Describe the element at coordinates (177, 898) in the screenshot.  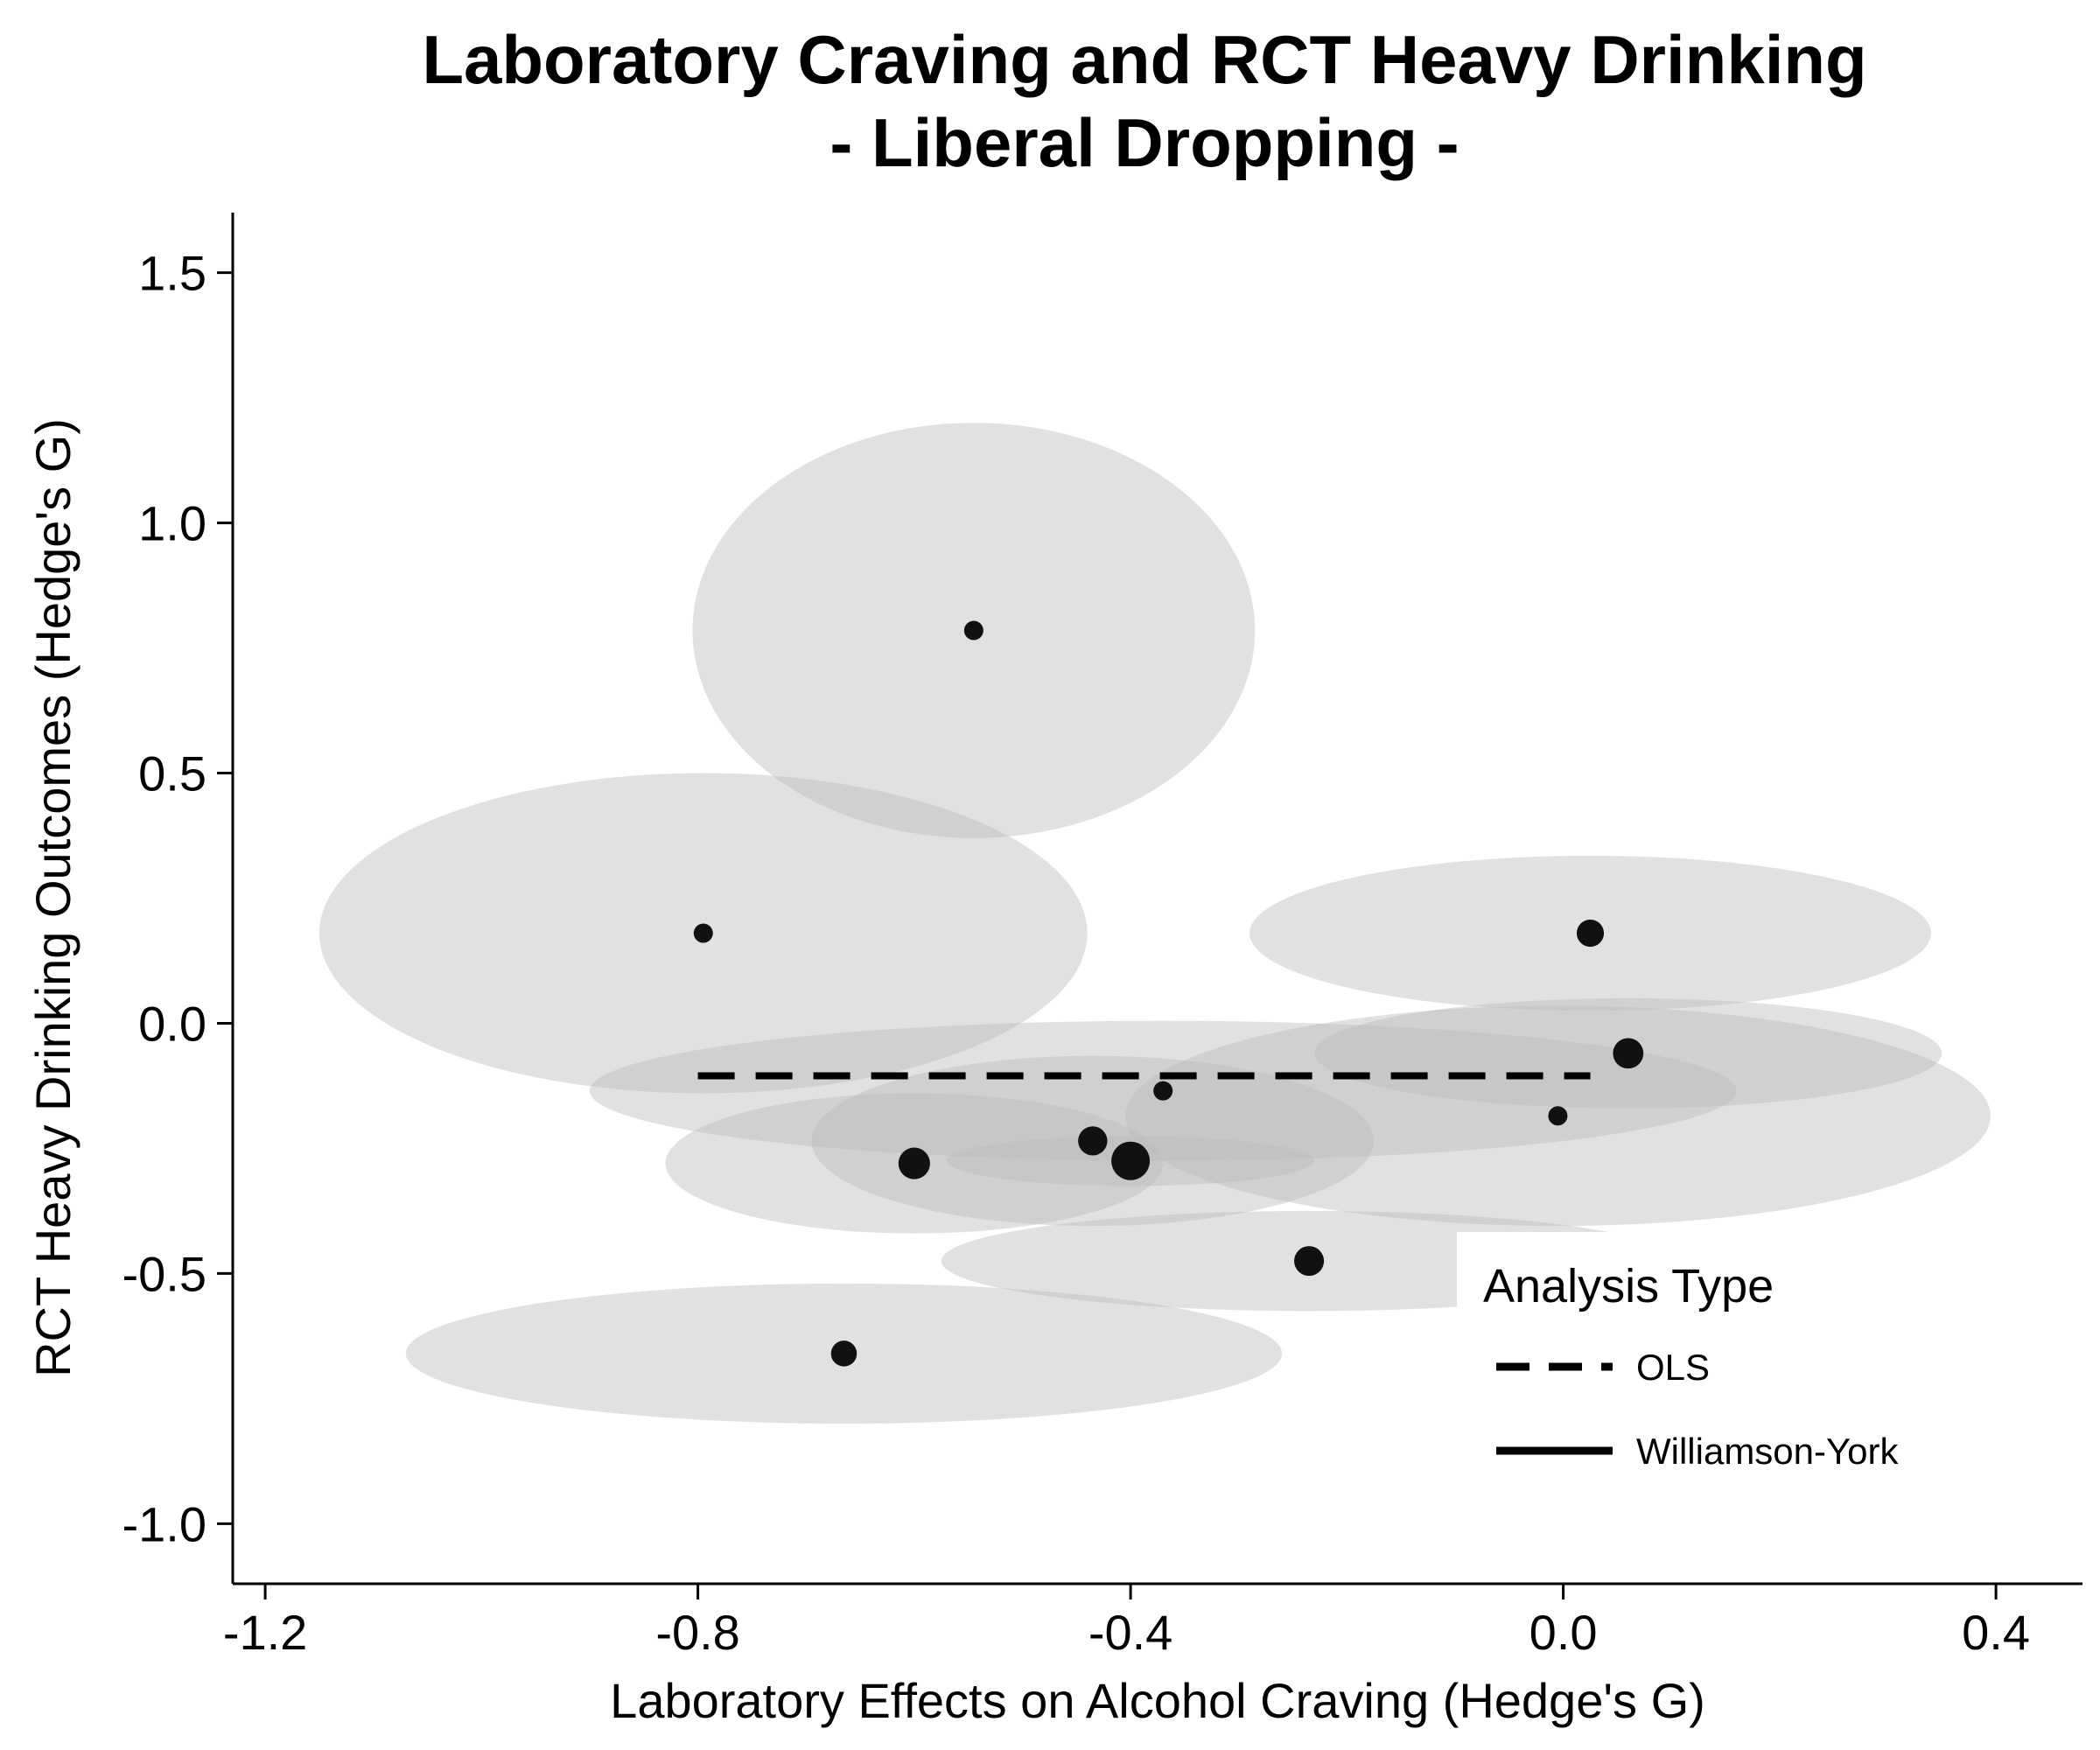
I see `y-axis-ticks: 1.5 1.0 0.5 0.0 -0.5 -1.0` at that location.